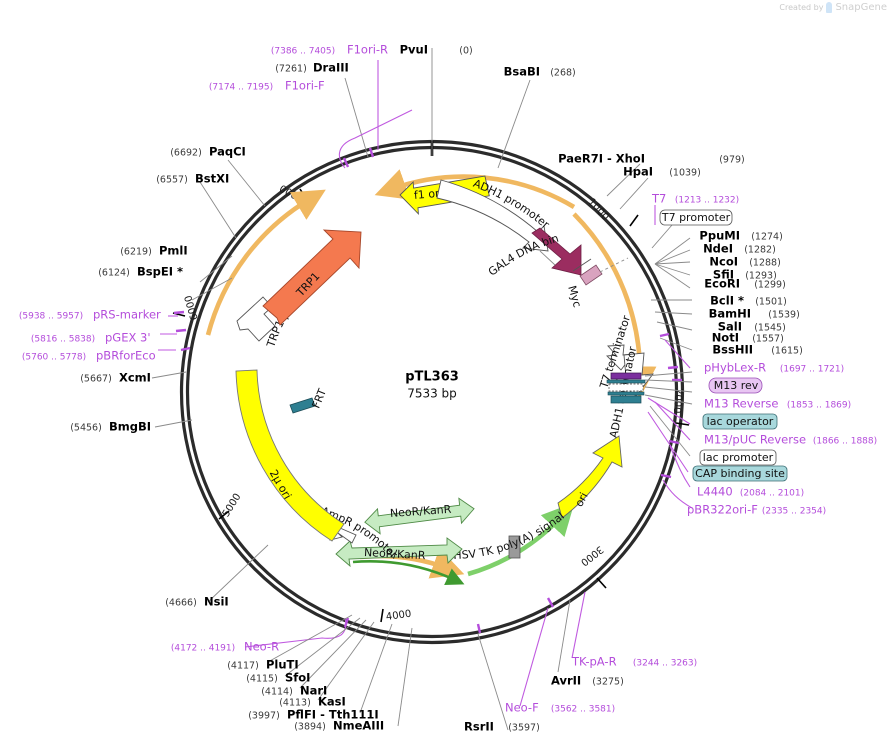 Image resolution: width=895 pixels, height=743 pixels. What do you see at coordinates (662, 172) in the screenshot?
I see `label-hpai: HpaI (1039)` at bounding box center [662, 172].